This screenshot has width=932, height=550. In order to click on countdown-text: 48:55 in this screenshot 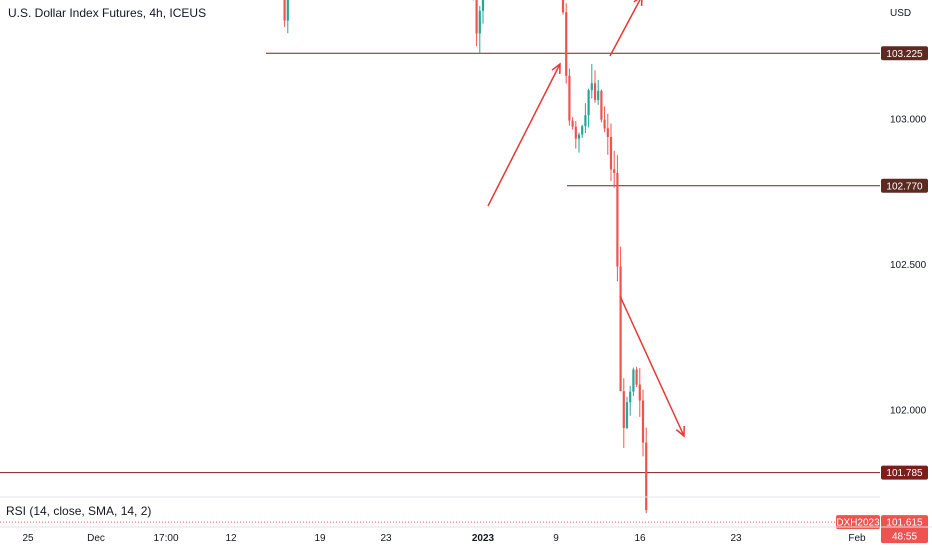, I will do `click(904, 537)`.